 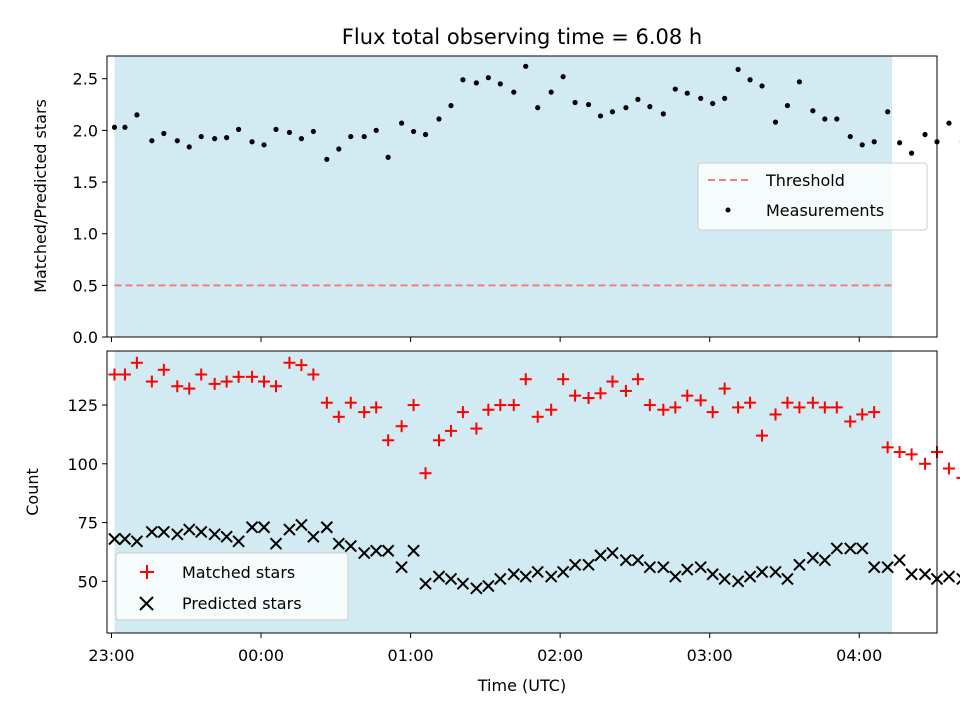 What do you see at coordinates (147, 572) in the screenshot?
I see `matched-legend-swatch` at bounding box center [147, 572].